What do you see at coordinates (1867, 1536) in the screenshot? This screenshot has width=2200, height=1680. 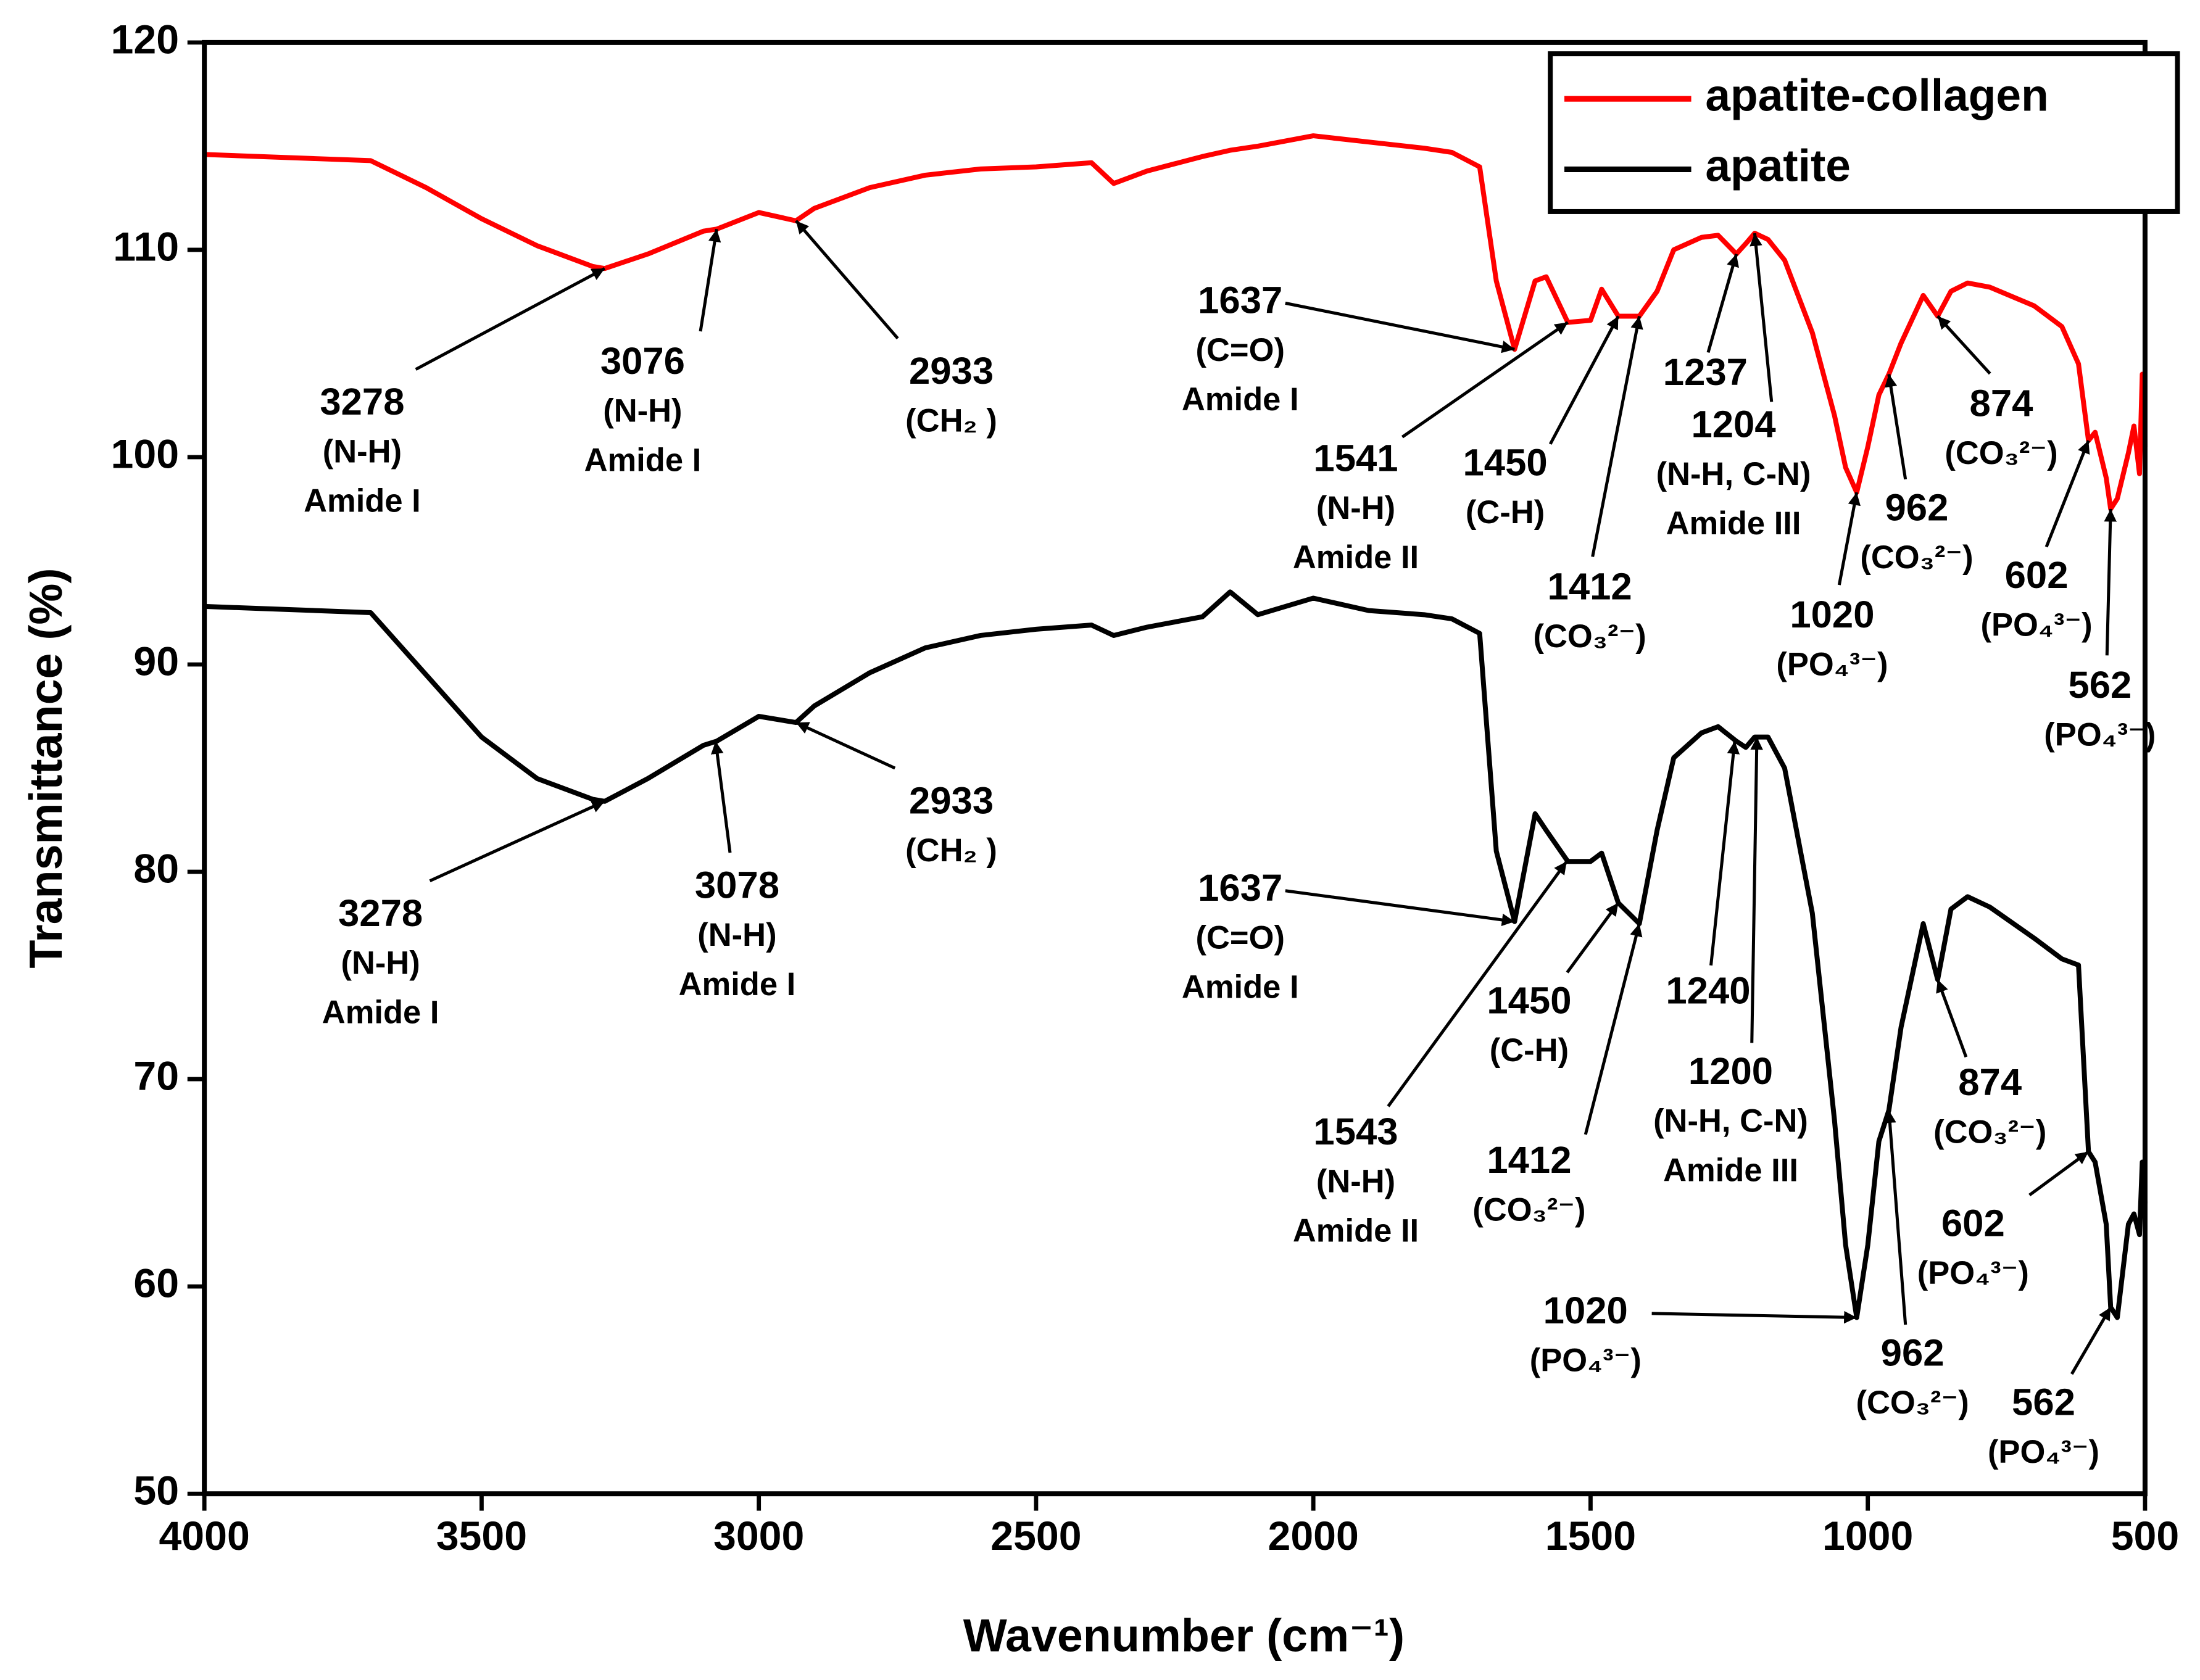 I see `x-tick-label: 1000` at bounding box center [1867, 1536].